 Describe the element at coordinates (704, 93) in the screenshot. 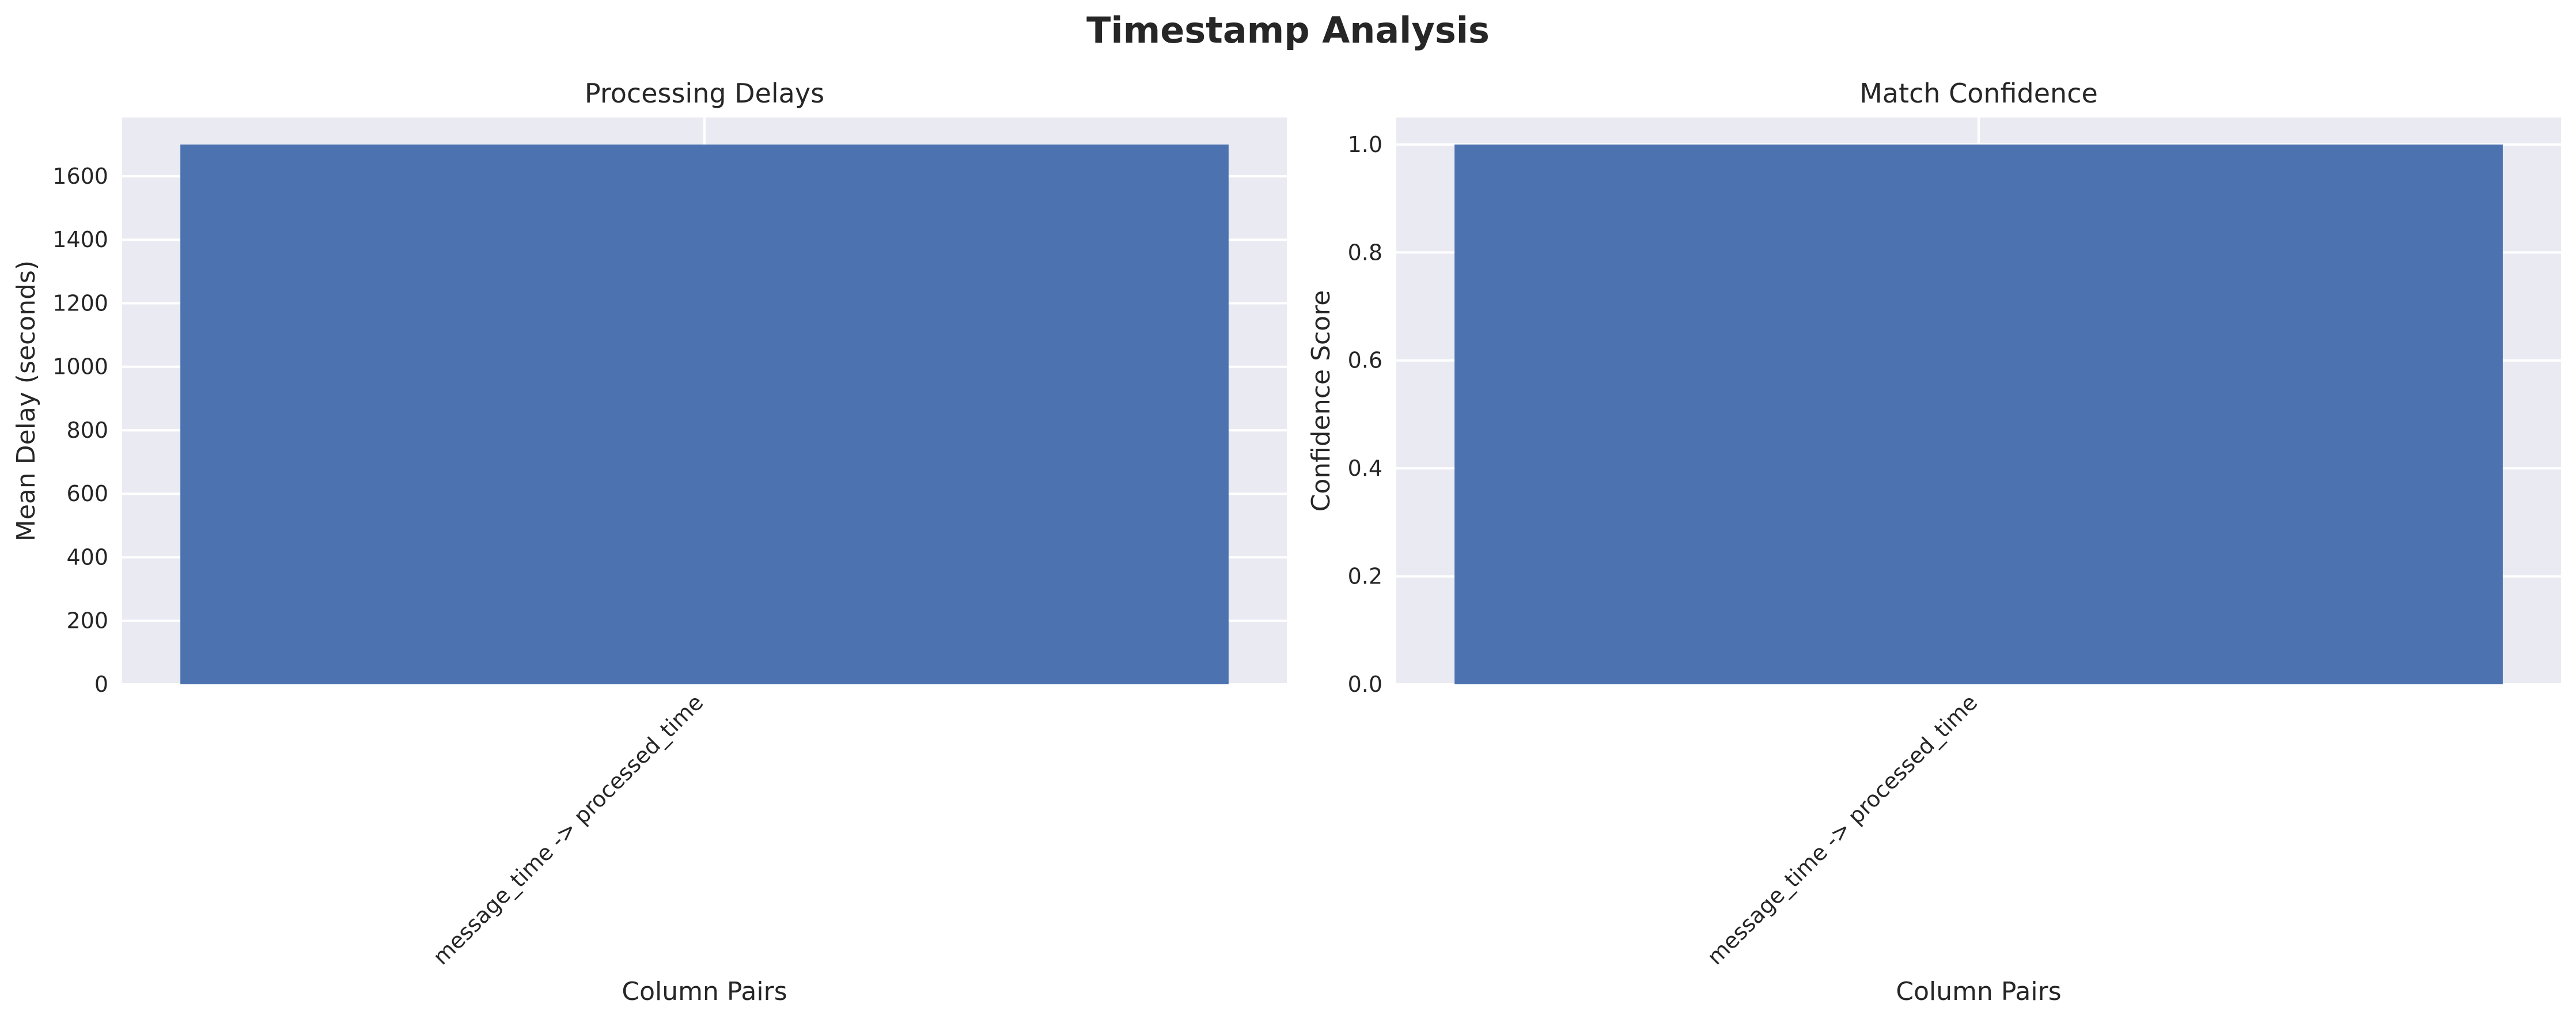

I see `chart-title: Processing Delays` at that location.